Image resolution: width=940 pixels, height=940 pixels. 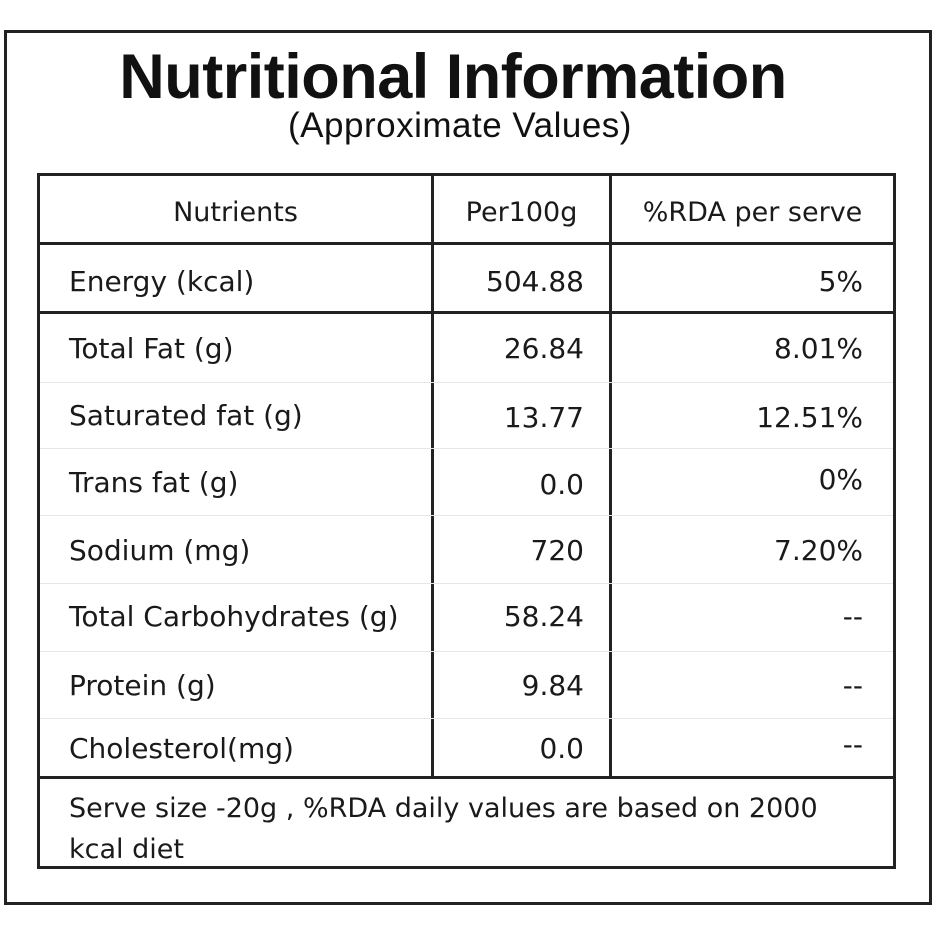 I want to click on header-divider, so click(x=466, y=243).